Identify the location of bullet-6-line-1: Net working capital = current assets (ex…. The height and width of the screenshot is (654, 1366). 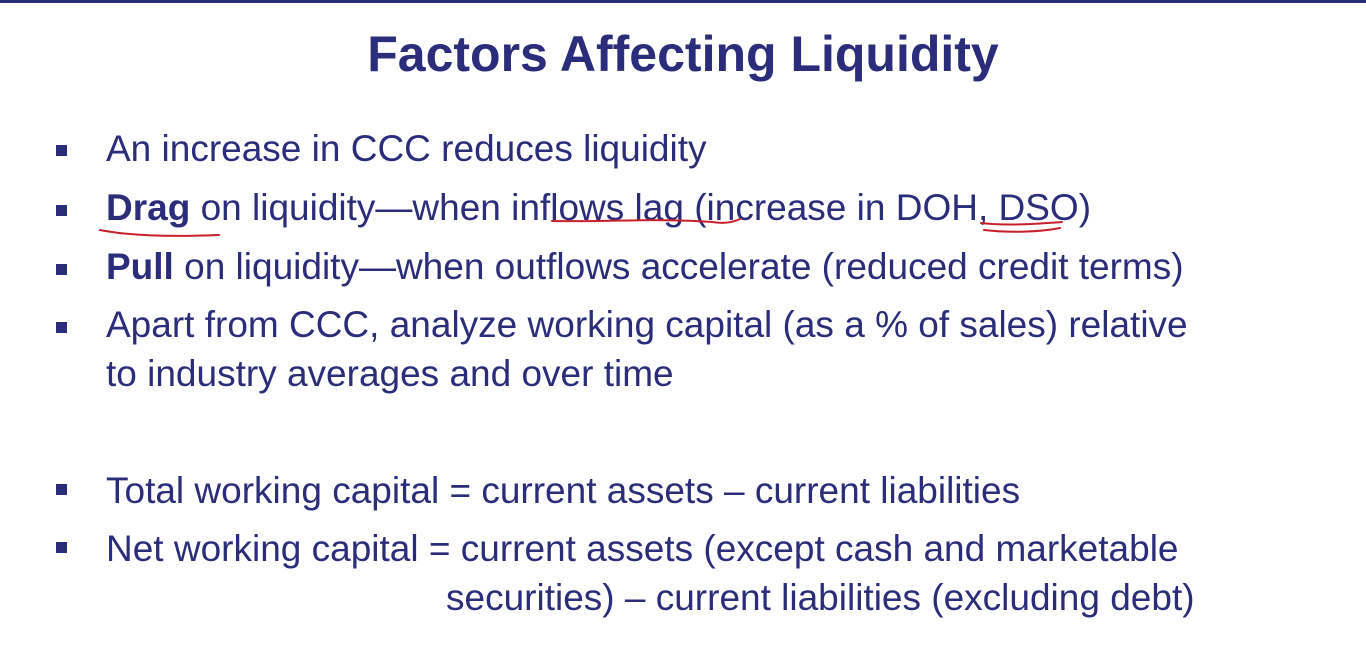
(642, 548).